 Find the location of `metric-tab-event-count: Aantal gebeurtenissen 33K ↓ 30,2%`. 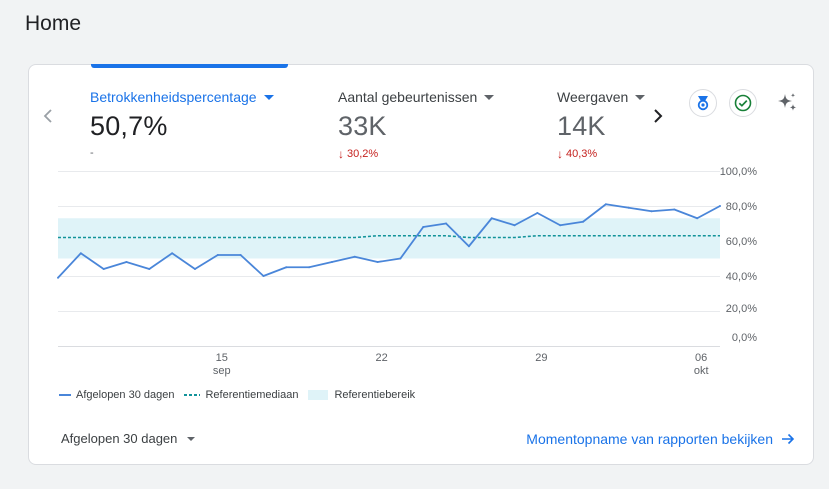

metric-tab-event-count: Aantal gebeurtenissen 33K ↓ 30,2% is located at coordinates (416, 125).